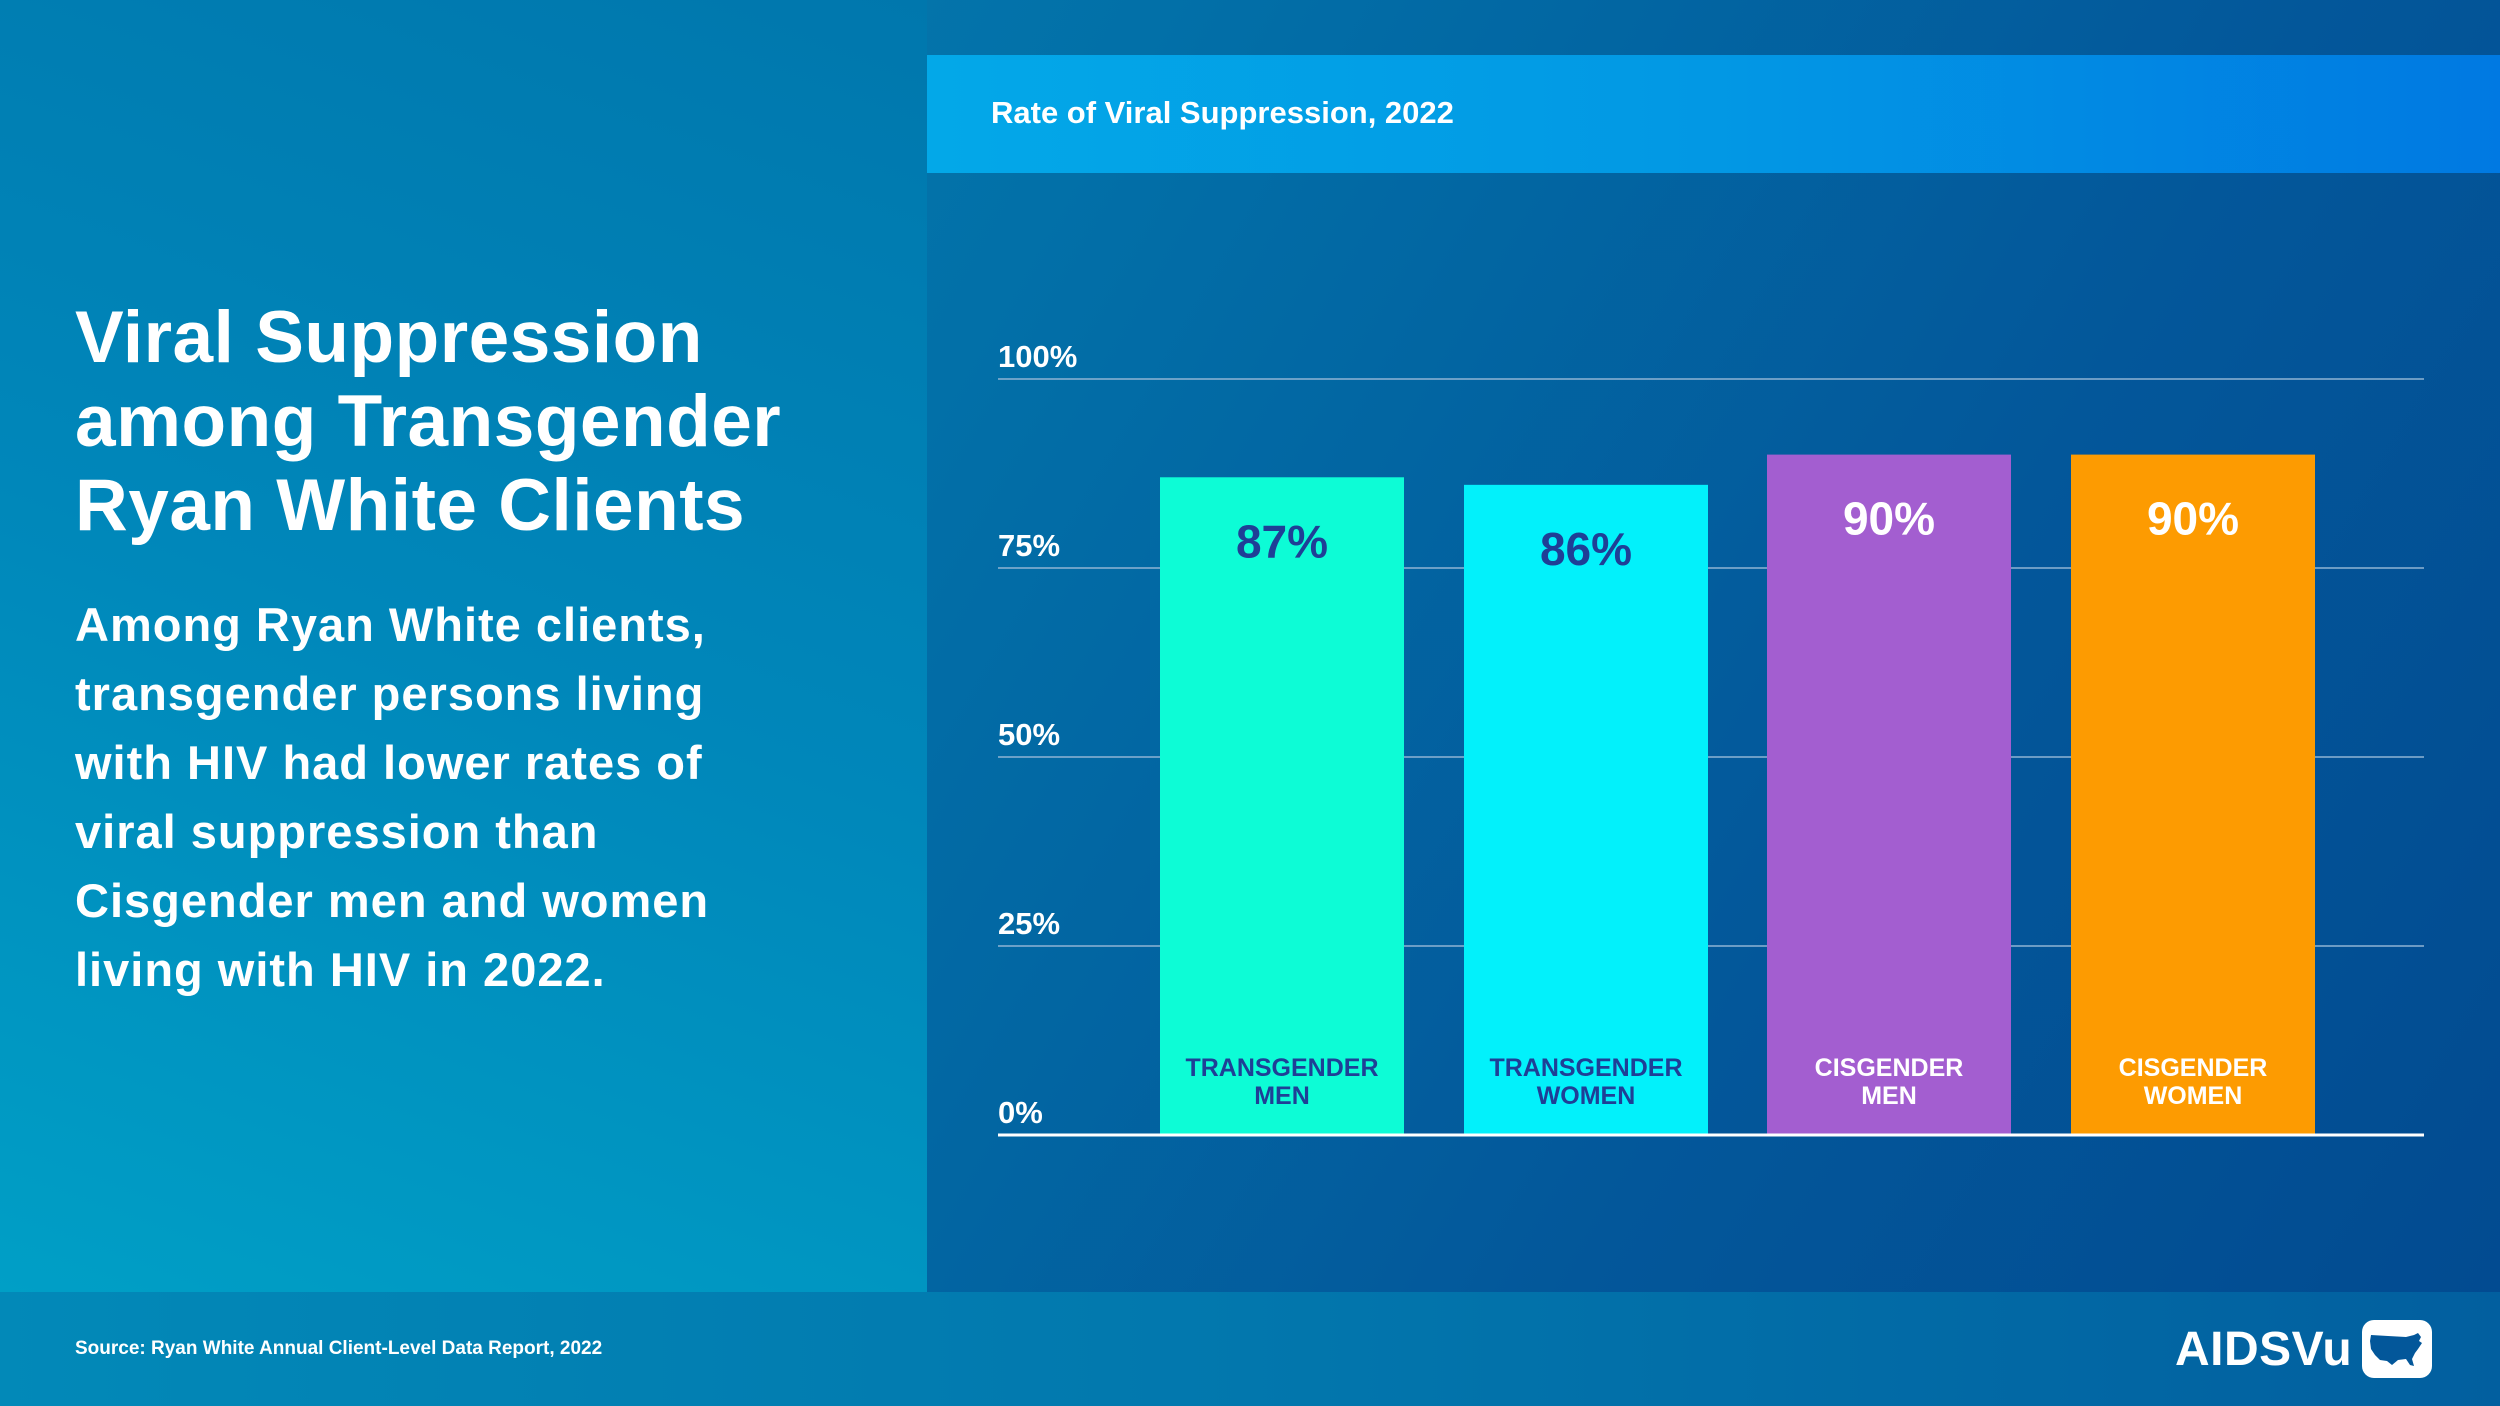 The height and width of the screenshot is (1406, 2500). I want to click on y-tick-label: 75%, so click(1029, 545).